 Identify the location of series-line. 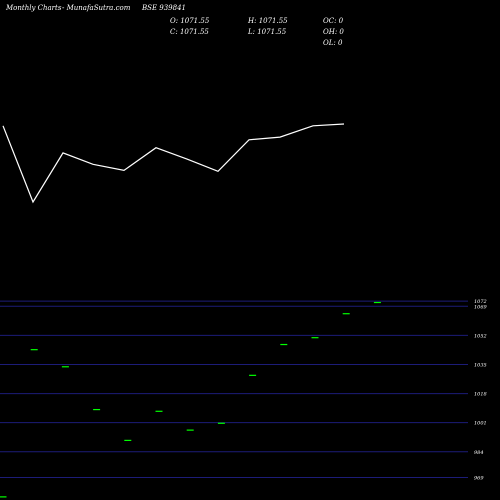
(173, 163).